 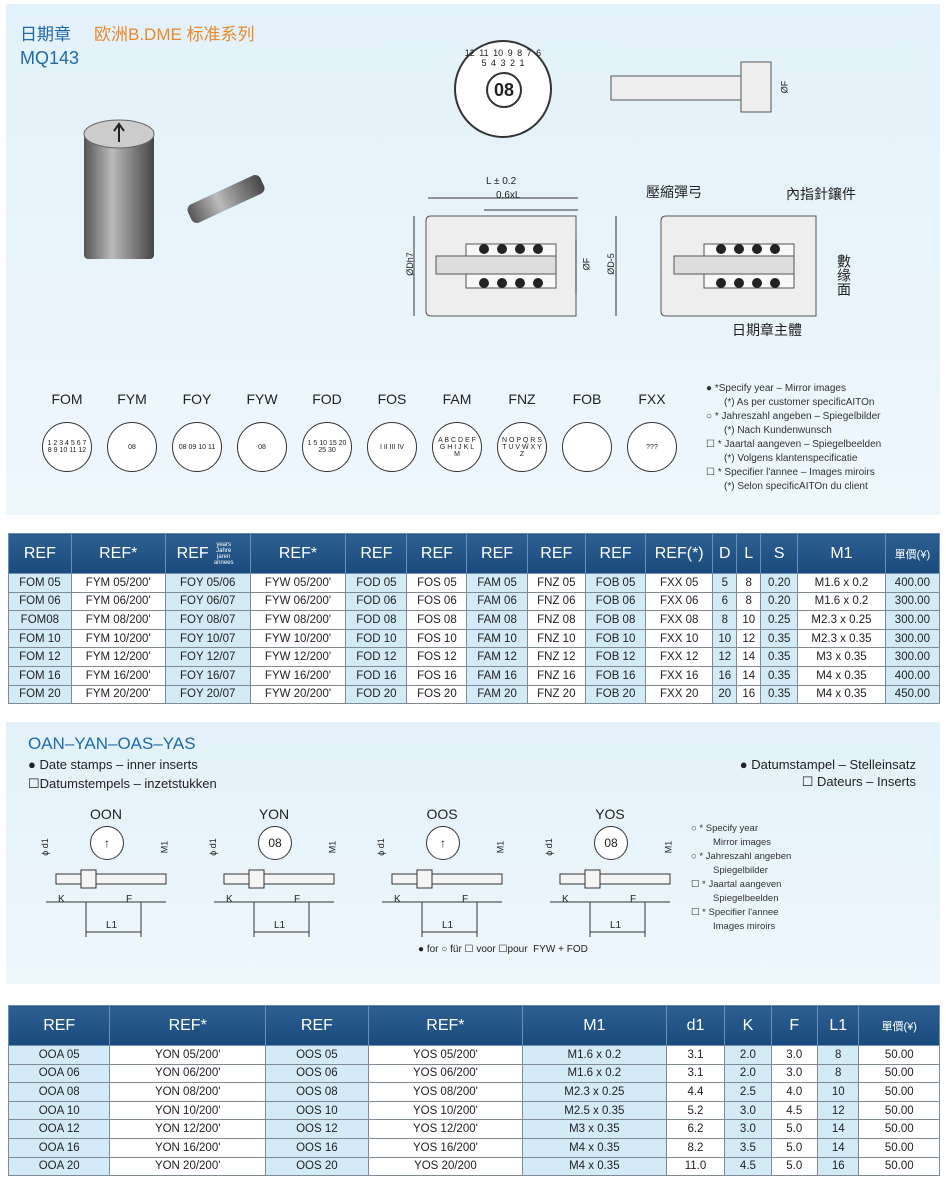 What do you see at coordinates (503, 89) in the screenshot?
I see `date-dial-diagram: 12 11 10 9 8 7 6 5 4 3 2 1 08` at bounding box center [503, 89].